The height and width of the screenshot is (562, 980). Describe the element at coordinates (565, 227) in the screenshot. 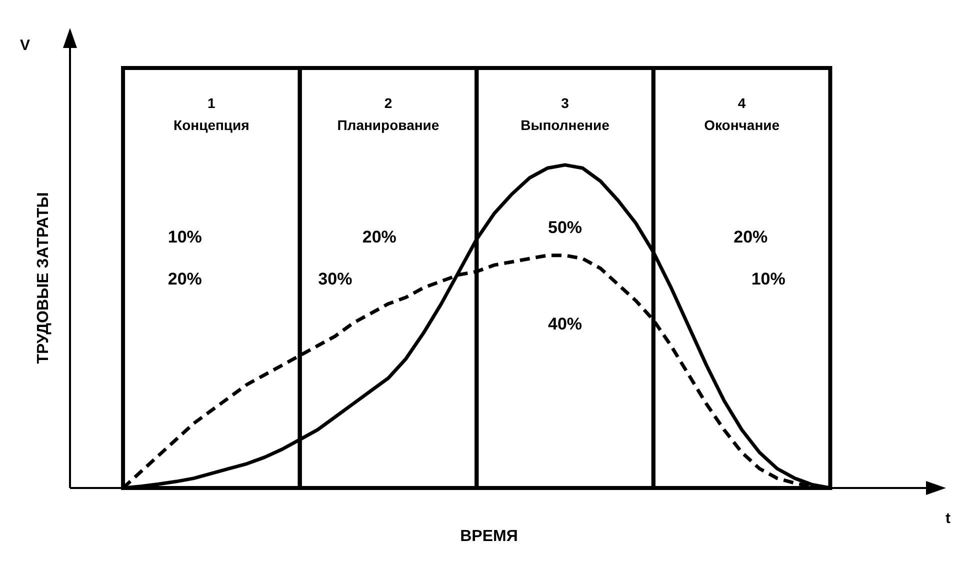

I see `annotation: 50%` at that location.